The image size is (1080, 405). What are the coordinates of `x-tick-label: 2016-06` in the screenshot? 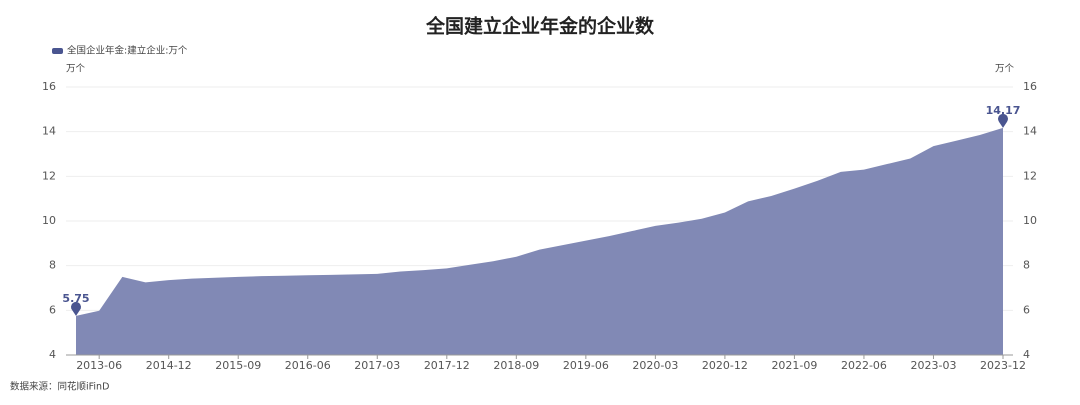 It's located at (308, 365).